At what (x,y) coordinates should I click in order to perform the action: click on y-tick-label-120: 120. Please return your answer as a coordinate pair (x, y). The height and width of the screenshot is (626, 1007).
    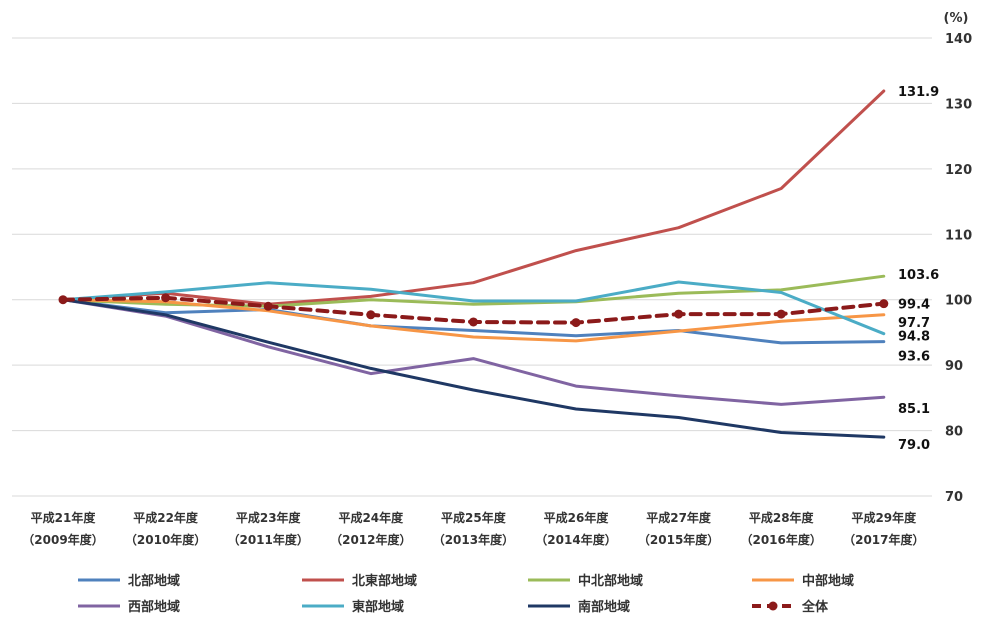
    Looking at the image, I should click on (958, 170).